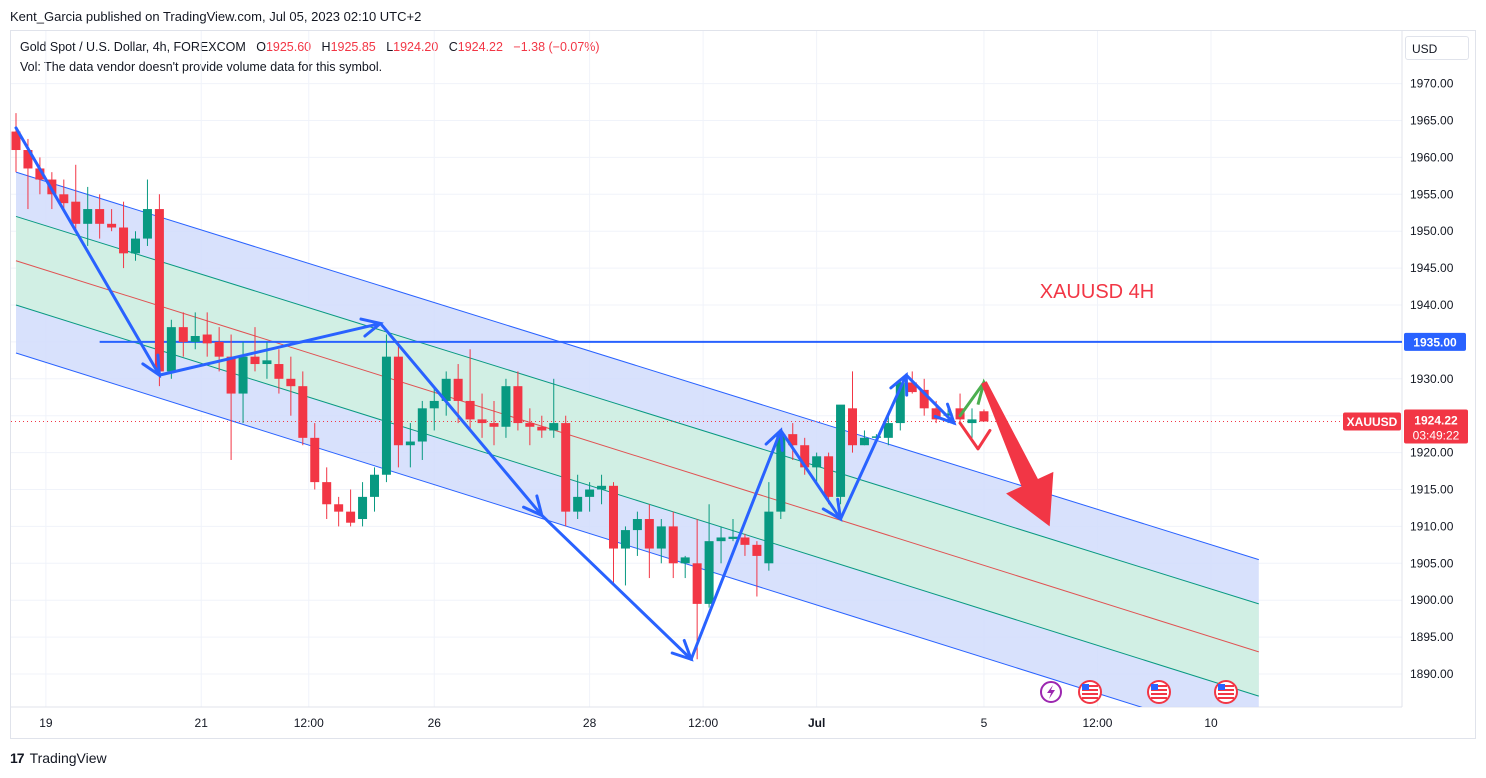  I want to click on tradingview-logo-icon: 17, so click(17, 758).